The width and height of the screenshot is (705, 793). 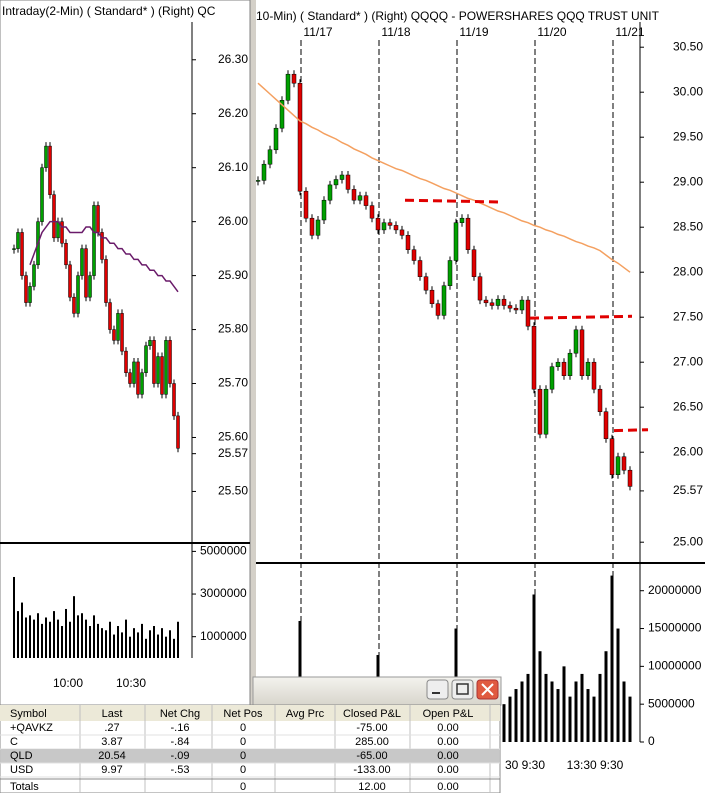 I want to click on date-label: 11/18, so click(x=395, y=32).